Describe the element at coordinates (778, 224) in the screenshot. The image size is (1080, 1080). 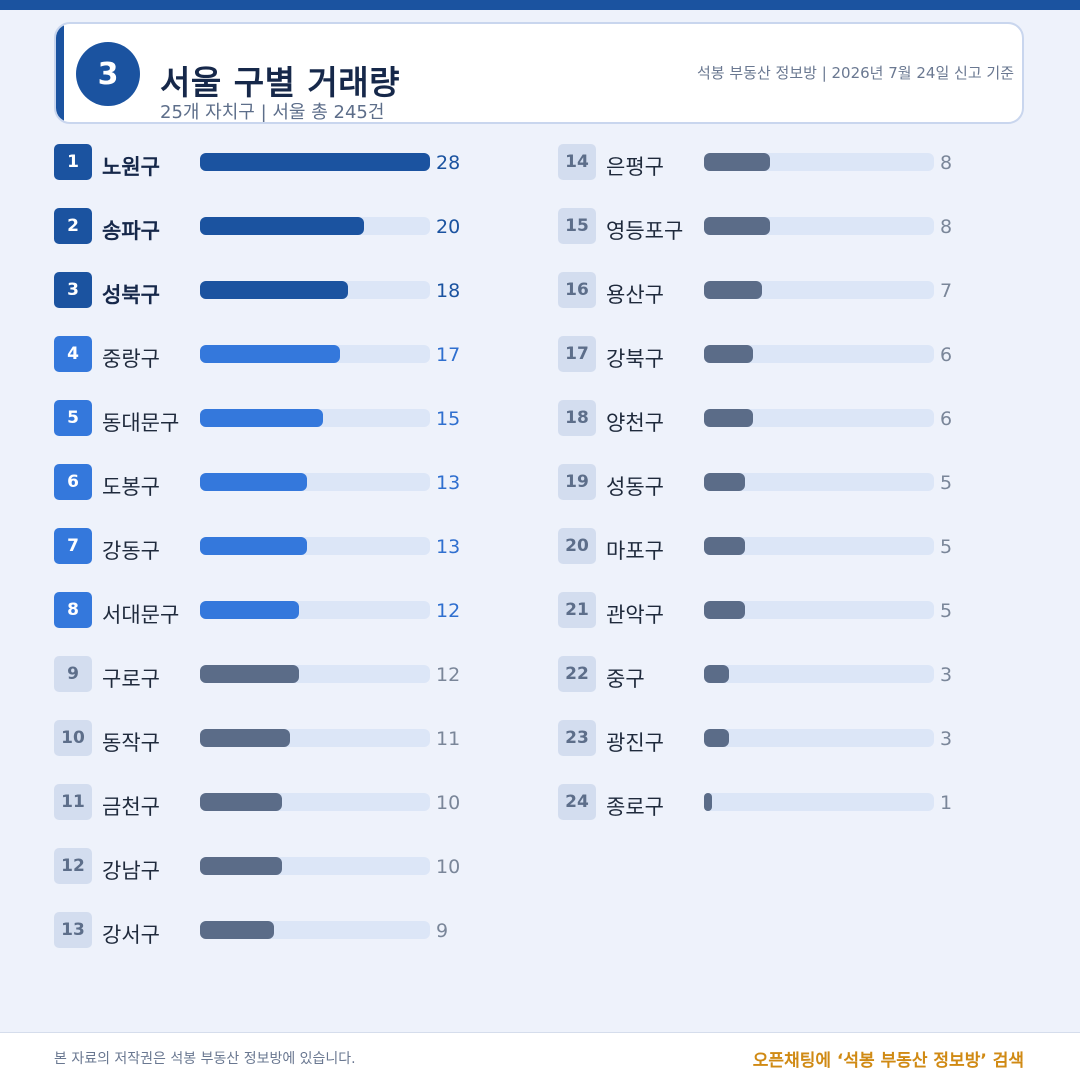
I see `chart-row: 15 영등포구 8` at that location.